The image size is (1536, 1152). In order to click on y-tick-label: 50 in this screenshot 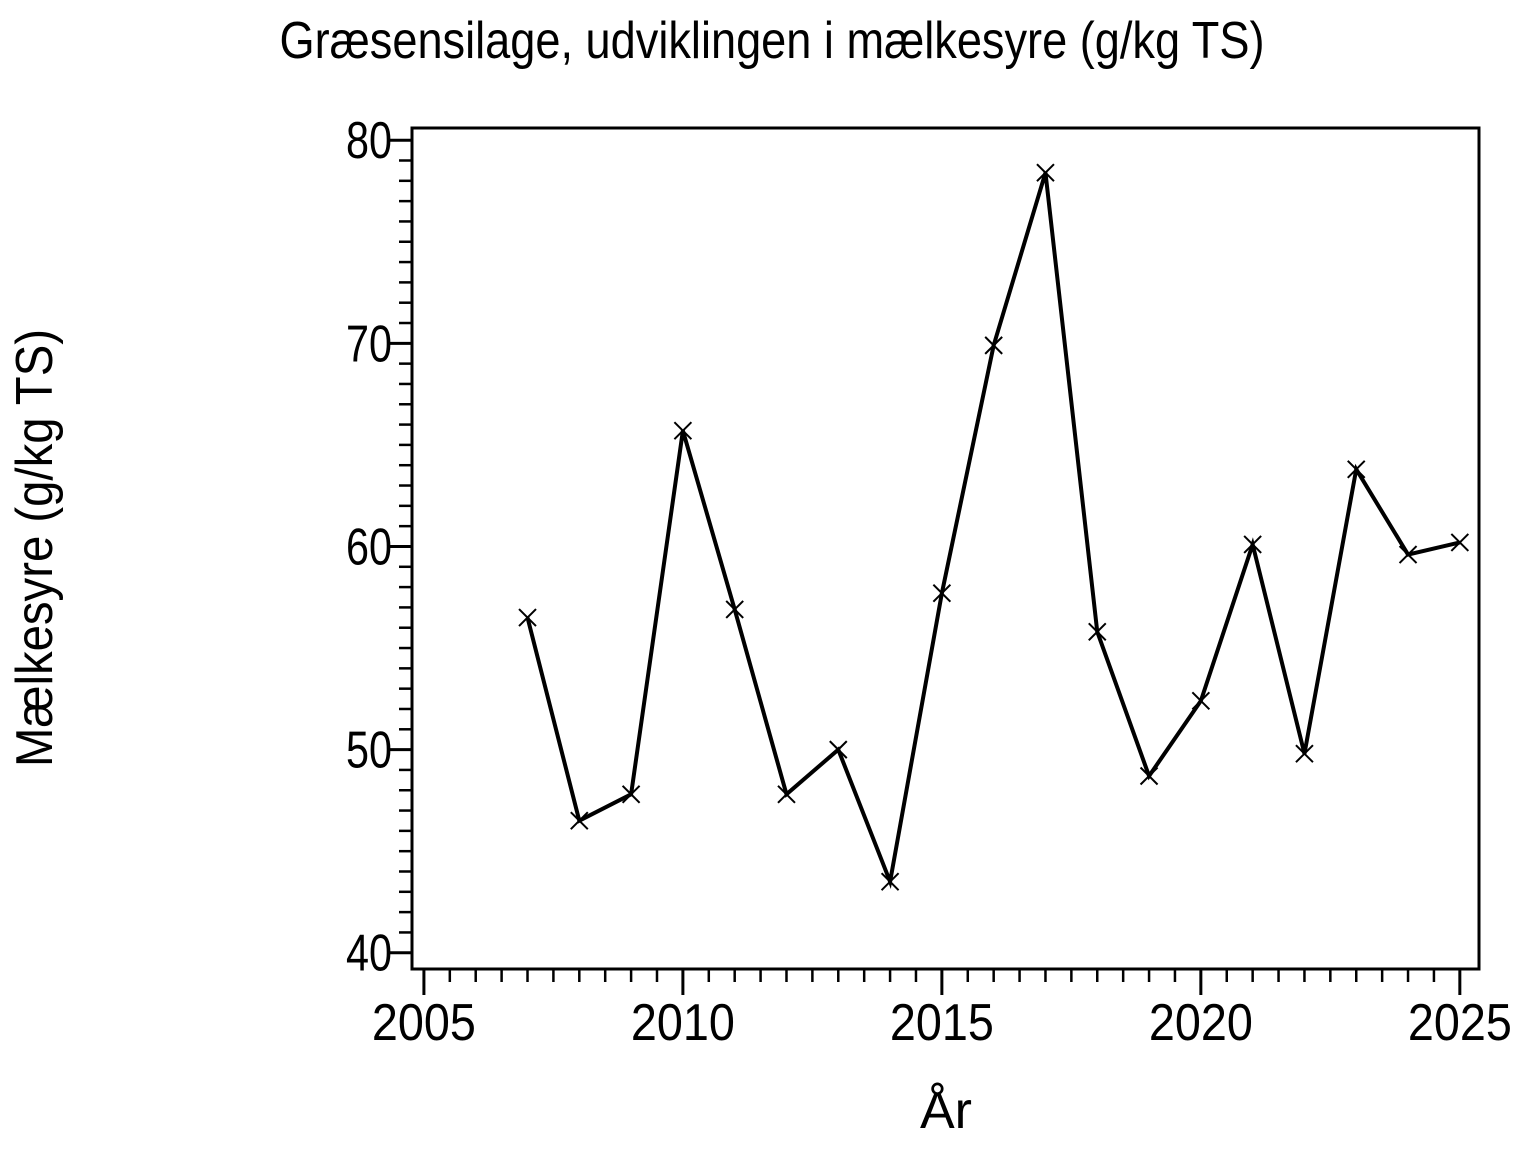, I will do `click(369, 751)`.